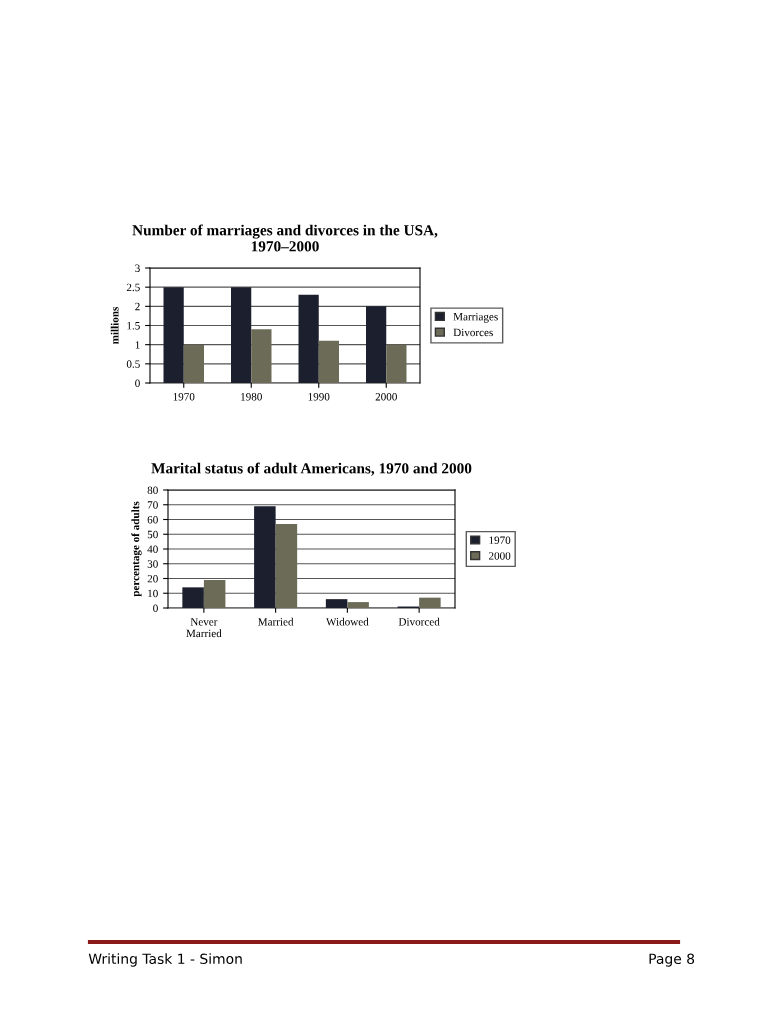 The image size is (768, 1024). Describe the element at coordinates (473, 332) in the screenshot. I see `legend-label: Divorces` at that location.